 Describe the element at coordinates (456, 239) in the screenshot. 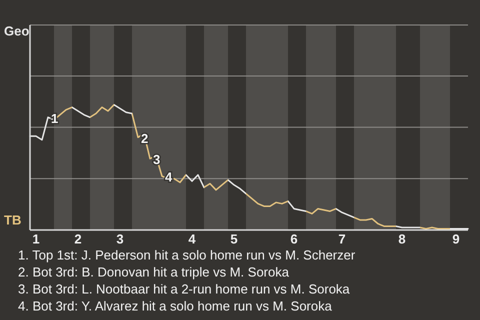

I see `x-tick-label: 9` at that location.